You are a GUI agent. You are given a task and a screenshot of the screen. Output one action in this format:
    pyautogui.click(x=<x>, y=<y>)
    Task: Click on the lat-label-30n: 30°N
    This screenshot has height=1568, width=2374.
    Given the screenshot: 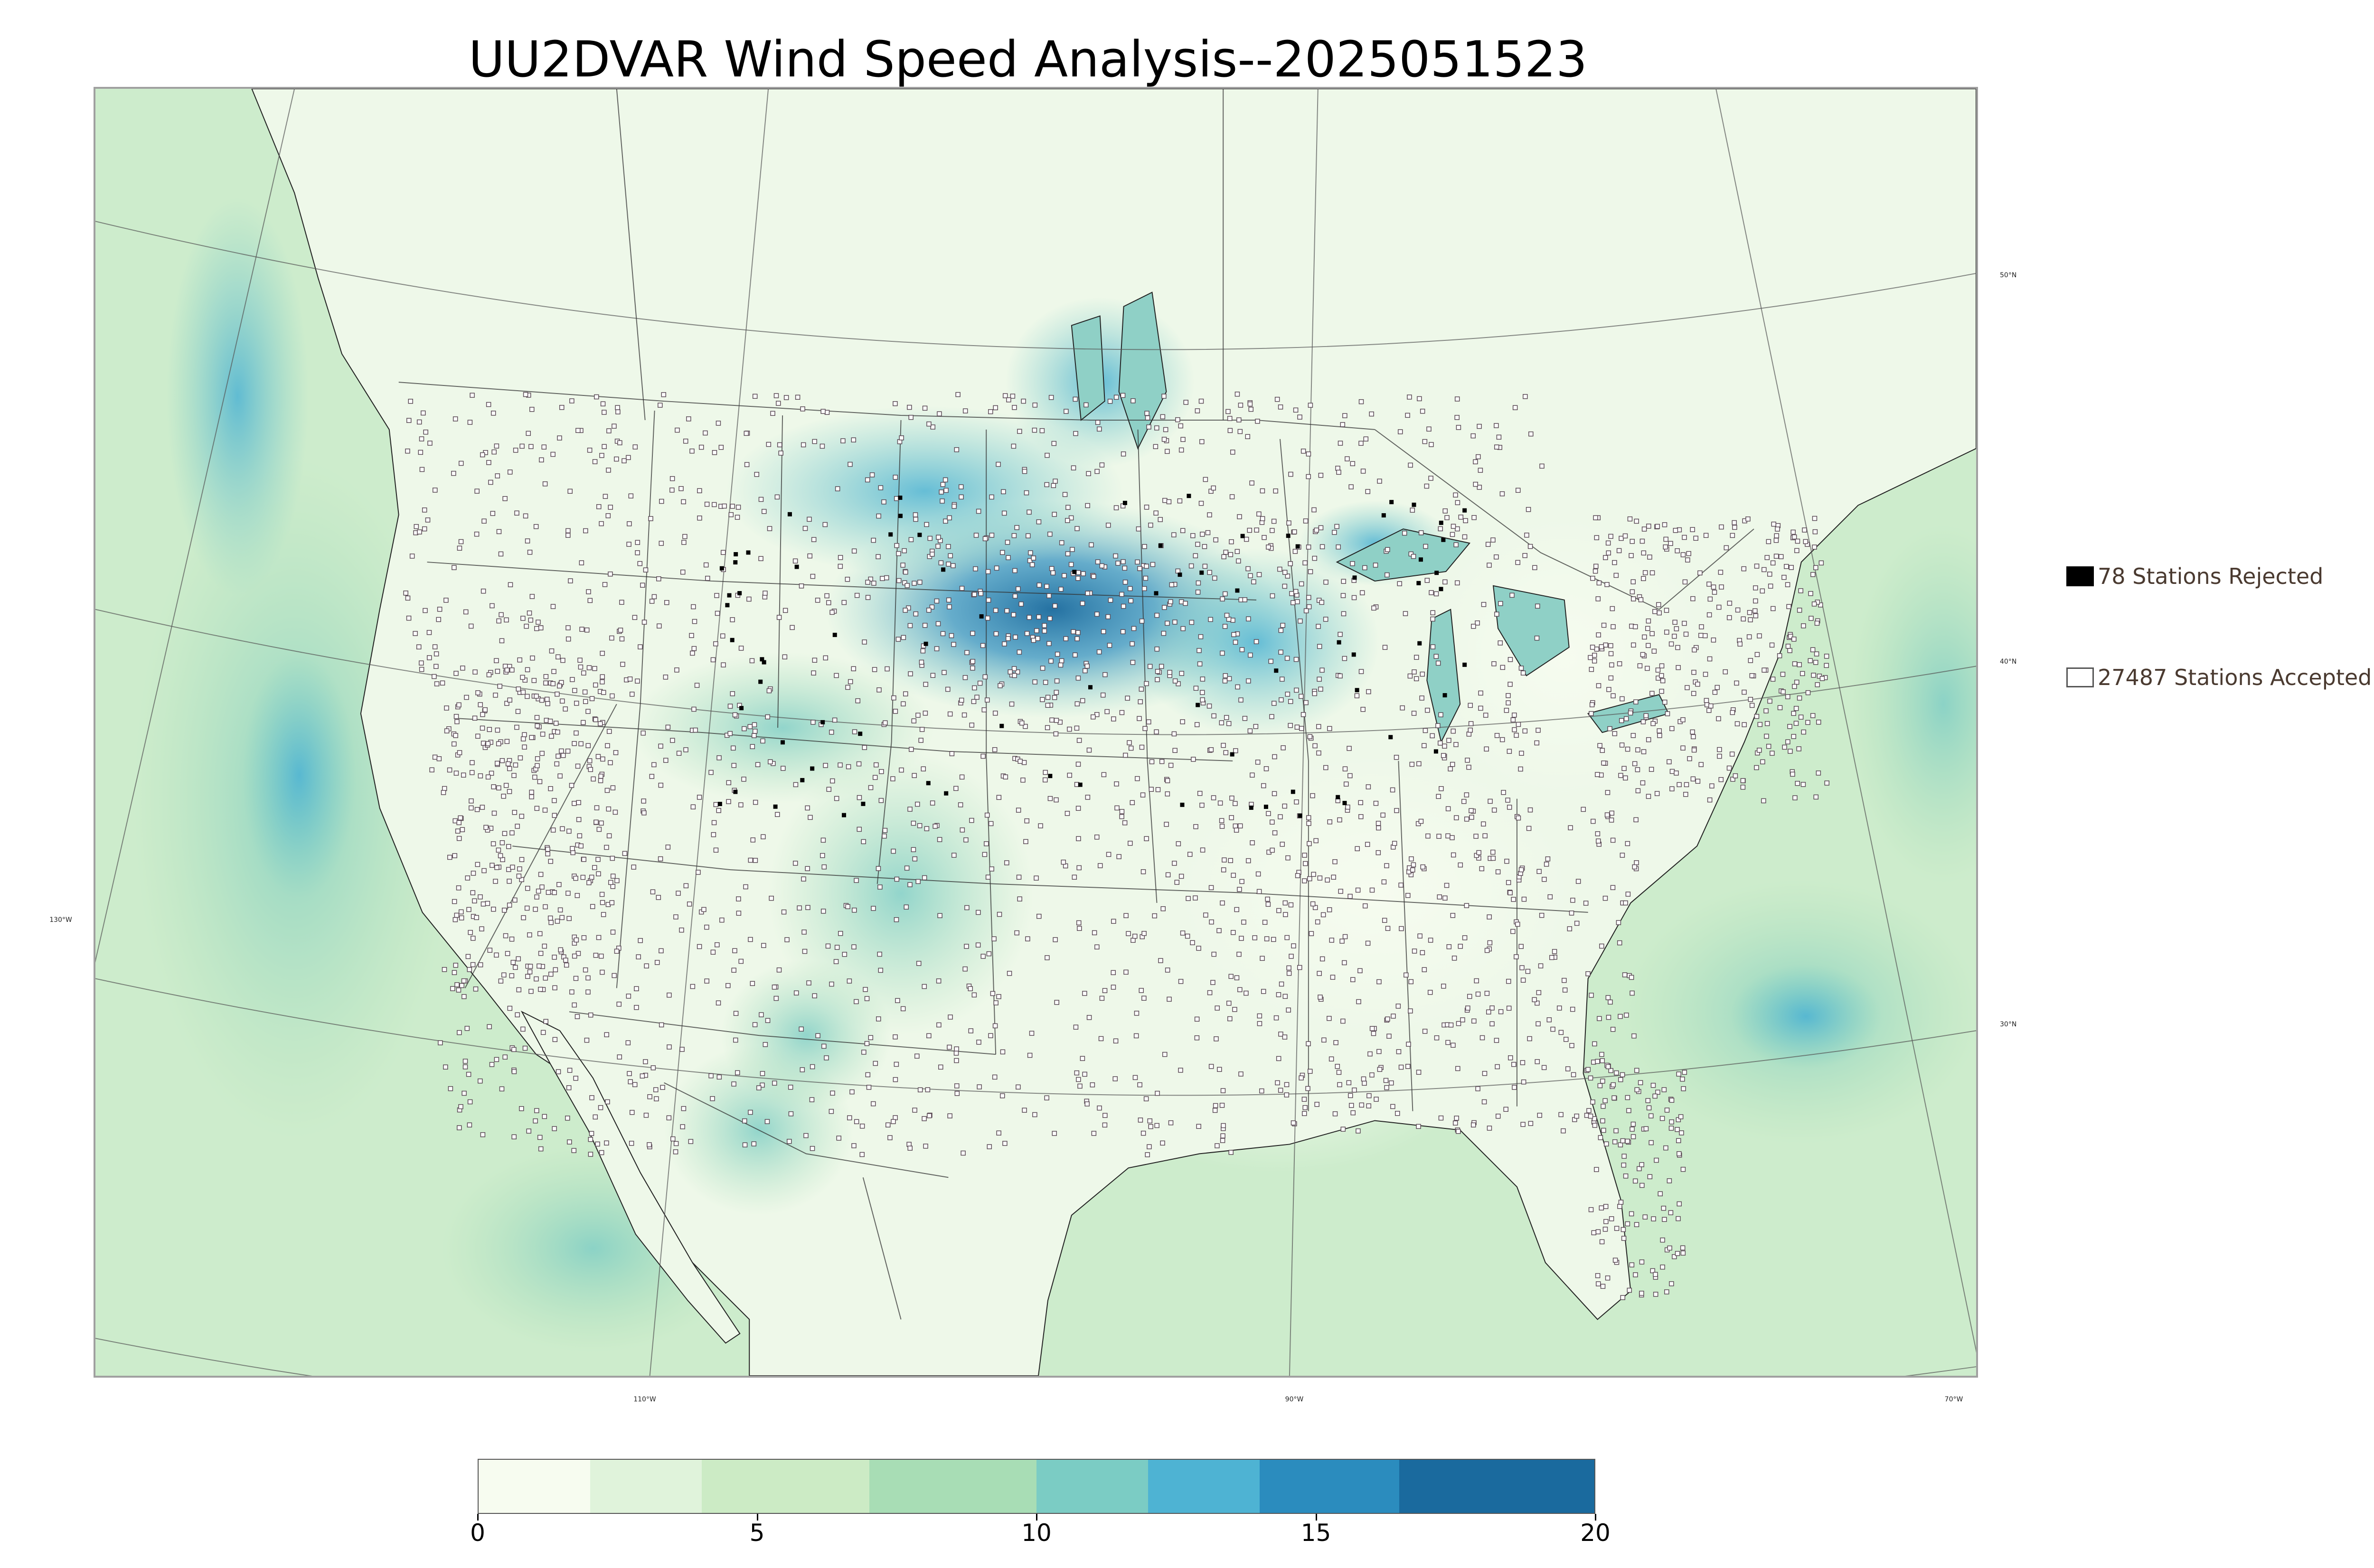 What is the action you would take?
    pyautogui.click(x=2008, y=1024)
    